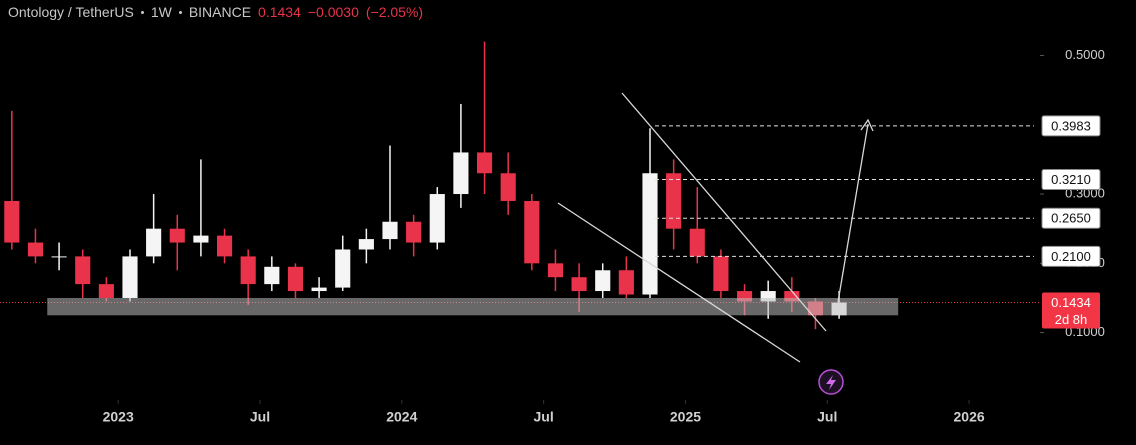 Image resolution: width=1136 pixels, height=445 pixels. What do you see at coordinates (118, 417) in the screenshot?
I see `x-tick-label: 2023` at bounding box center [118, 417].